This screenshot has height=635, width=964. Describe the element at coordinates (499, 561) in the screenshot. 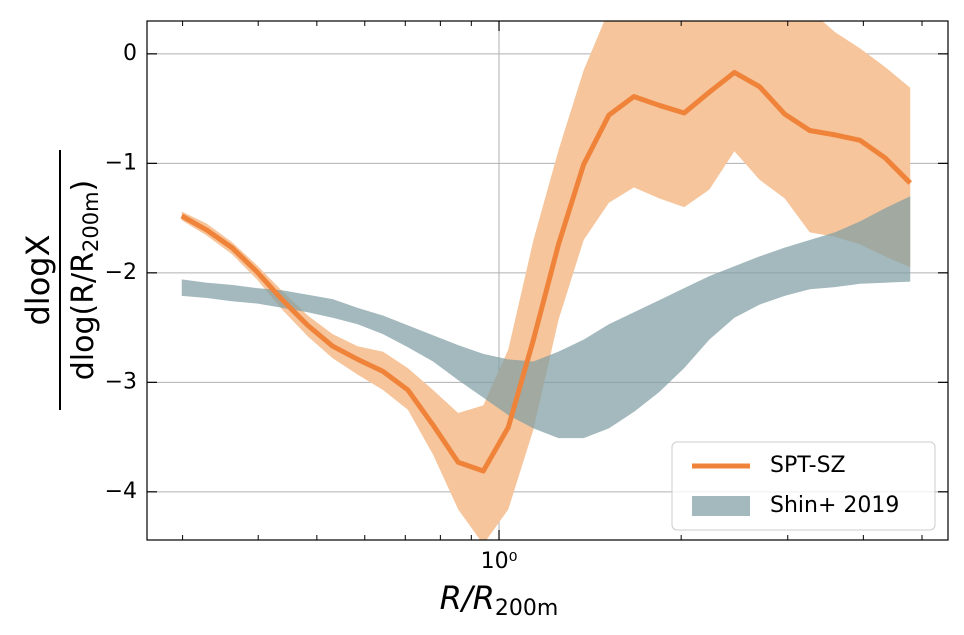

I see `x-tick-label: 10⁰` at that location.